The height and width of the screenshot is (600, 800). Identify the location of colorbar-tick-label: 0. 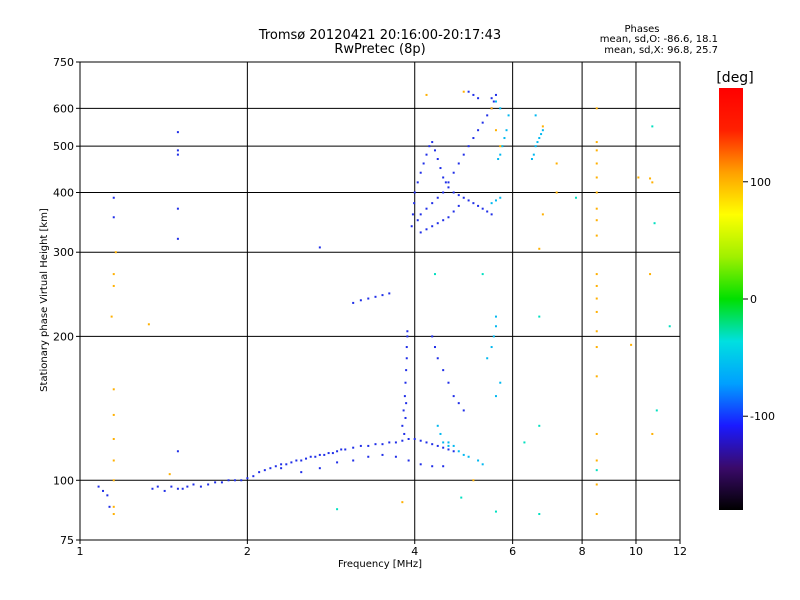
(753, 299).